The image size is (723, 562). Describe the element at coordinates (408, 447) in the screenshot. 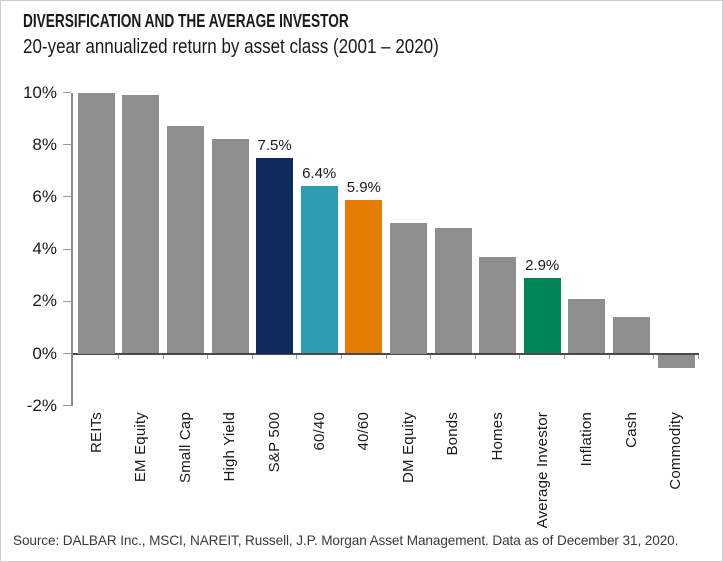

I see `x-axis-label-dm-equity: DM Equity` at that location.